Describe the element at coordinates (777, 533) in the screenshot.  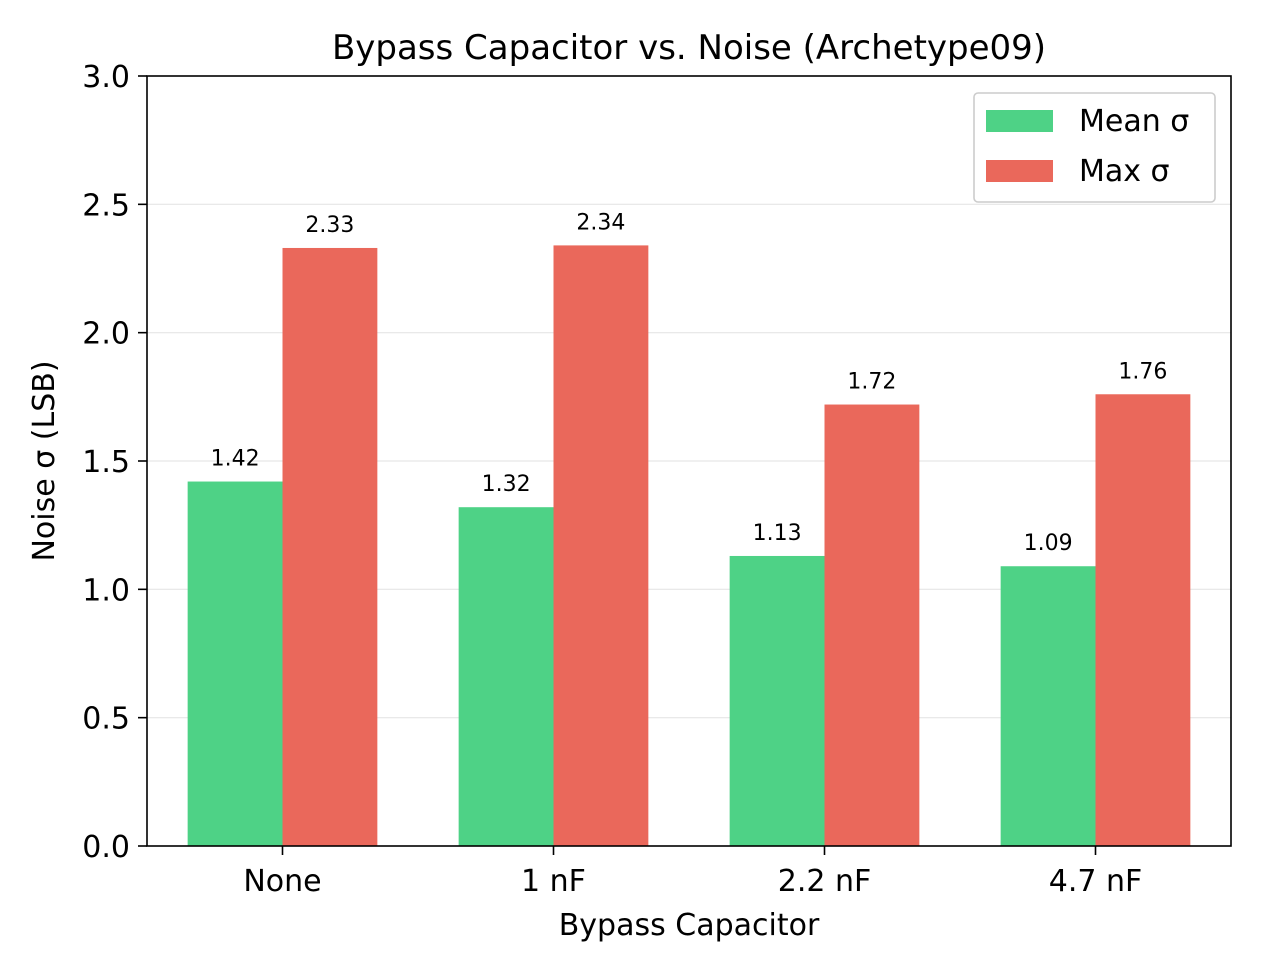
I see `bar-value-label: 1.13` at that location.